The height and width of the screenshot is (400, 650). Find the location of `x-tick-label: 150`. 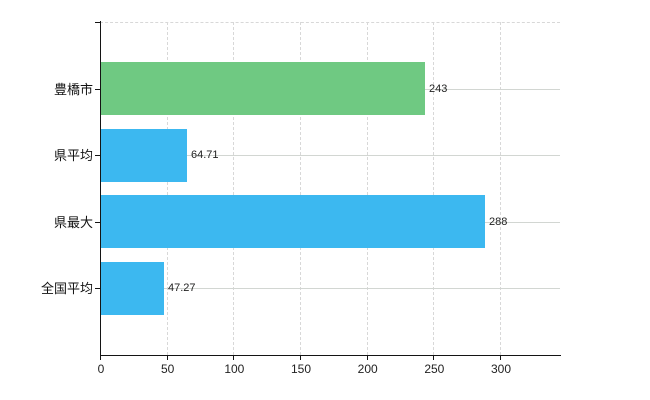

x-tick-label: 150 is located at coordinates (301, 369).